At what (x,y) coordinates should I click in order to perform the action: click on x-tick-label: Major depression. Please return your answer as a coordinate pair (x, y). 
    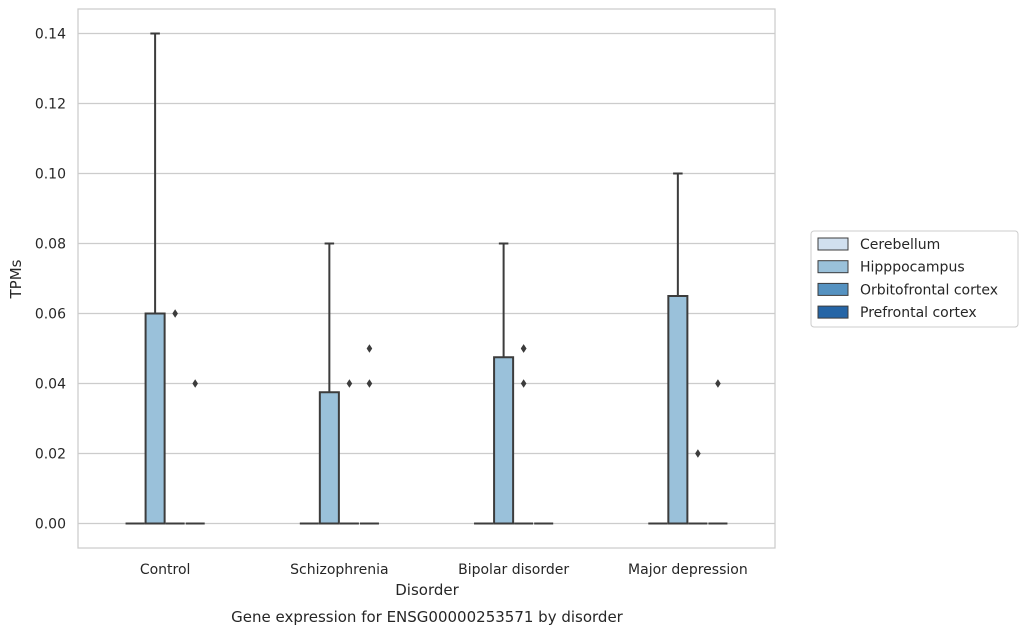
    Looking at the image, I should click on (688, 570).